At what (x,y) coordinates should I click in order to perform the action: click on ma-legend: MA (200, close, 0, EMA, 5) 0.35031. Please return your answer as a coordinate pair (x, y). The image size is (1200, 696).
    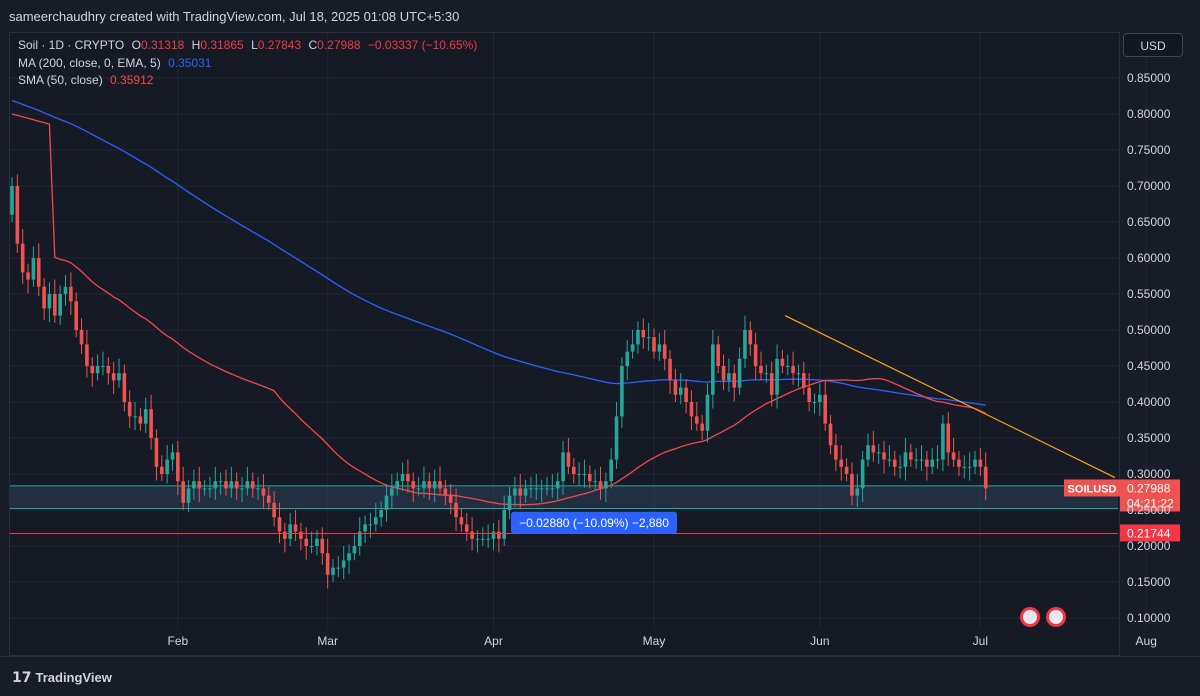
    Looking at the image, I should click on (116, 63).